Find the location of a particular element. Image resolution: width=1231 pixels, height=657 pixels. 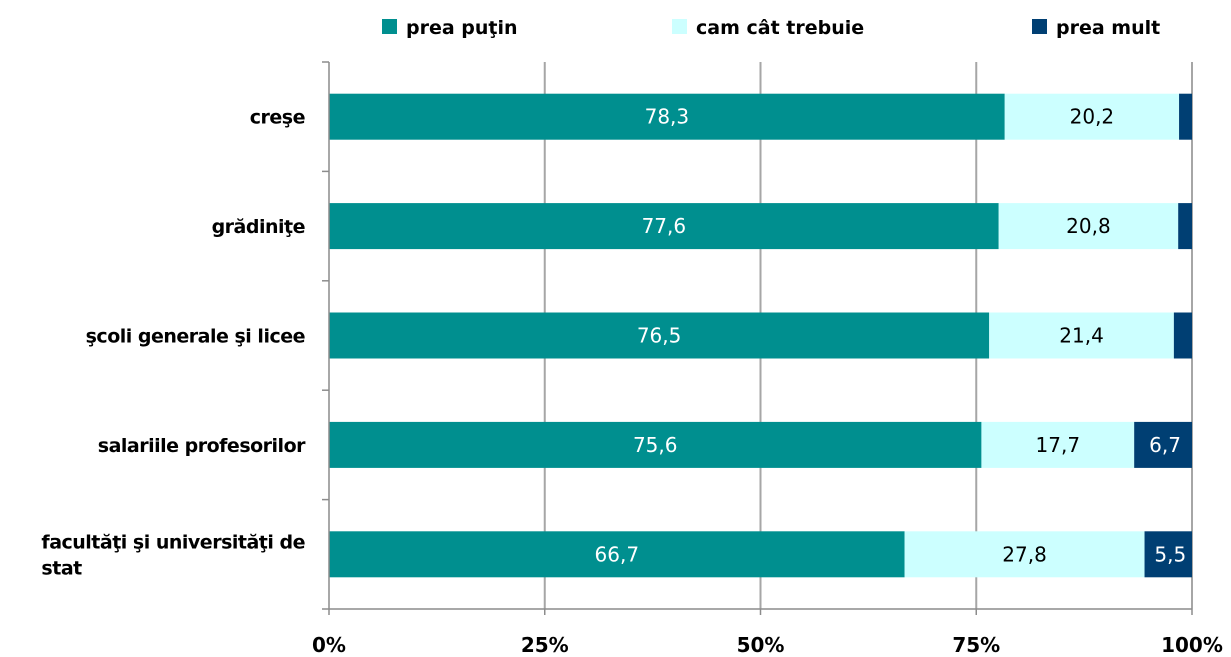

category-label: şcoli generale şi licee is located at coordinates (195, 337).